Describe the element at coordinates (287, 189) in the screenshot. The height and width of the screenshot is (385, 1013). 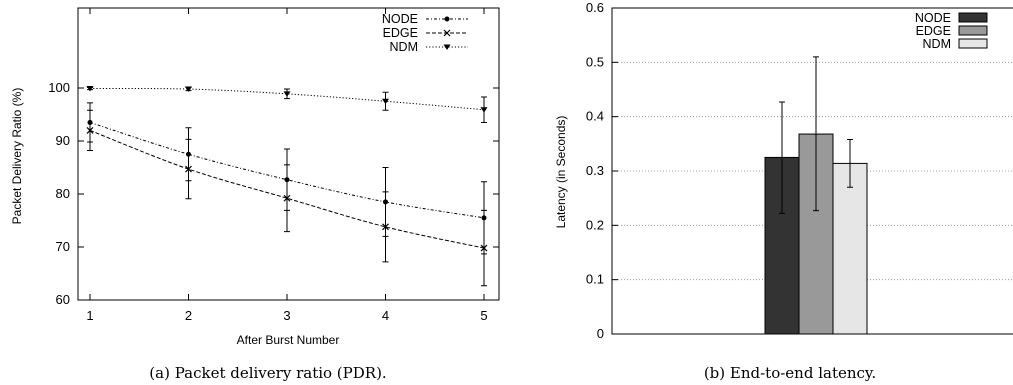
I see `pdr-line-edge` at that location.